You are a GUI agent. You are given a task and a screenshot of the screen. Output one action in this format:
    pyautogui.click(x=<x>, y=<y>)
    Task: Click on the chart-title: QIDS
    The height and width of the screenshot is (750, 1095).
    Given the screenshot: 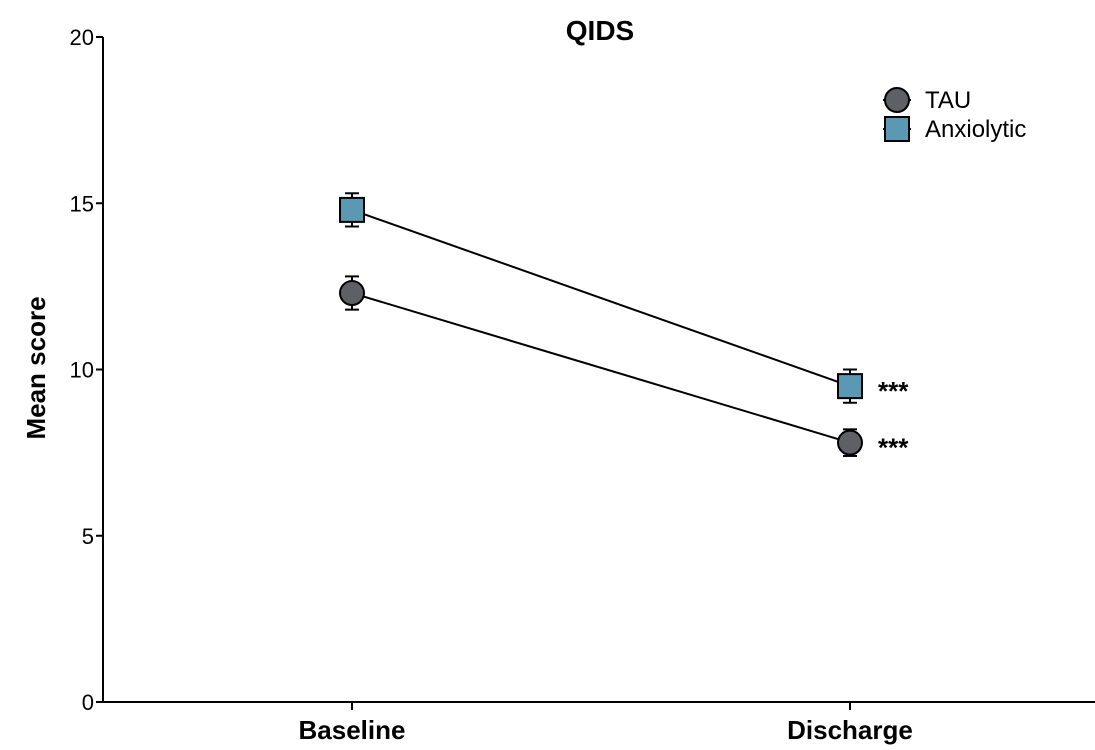 What is the action you would take?
    pyautogui.click(x=600, y=30)
    